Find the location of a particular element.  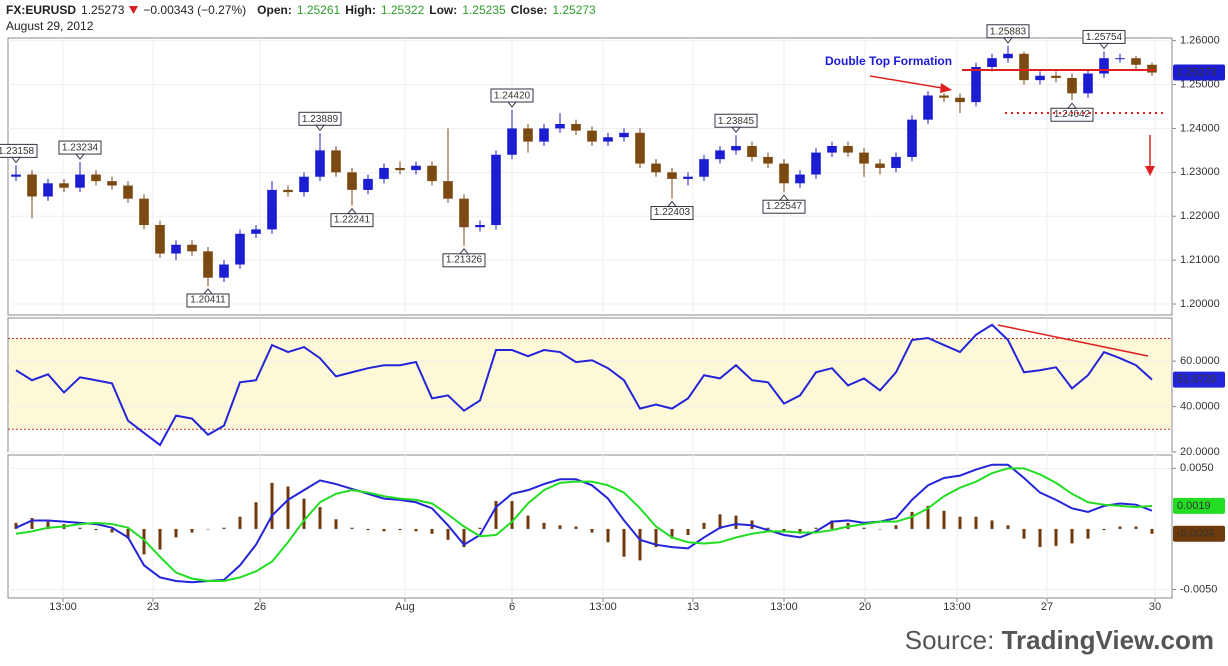

high-label: High: is located at coordinates (360, 10).